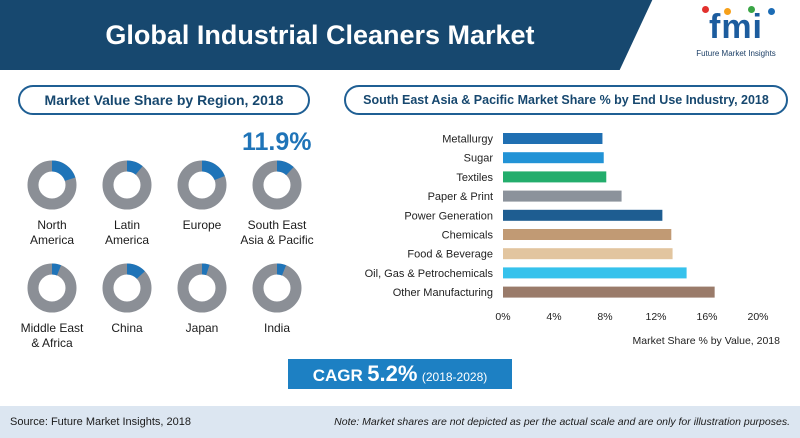  I want to click on category-label: Metallurgy, so click(467, 140).